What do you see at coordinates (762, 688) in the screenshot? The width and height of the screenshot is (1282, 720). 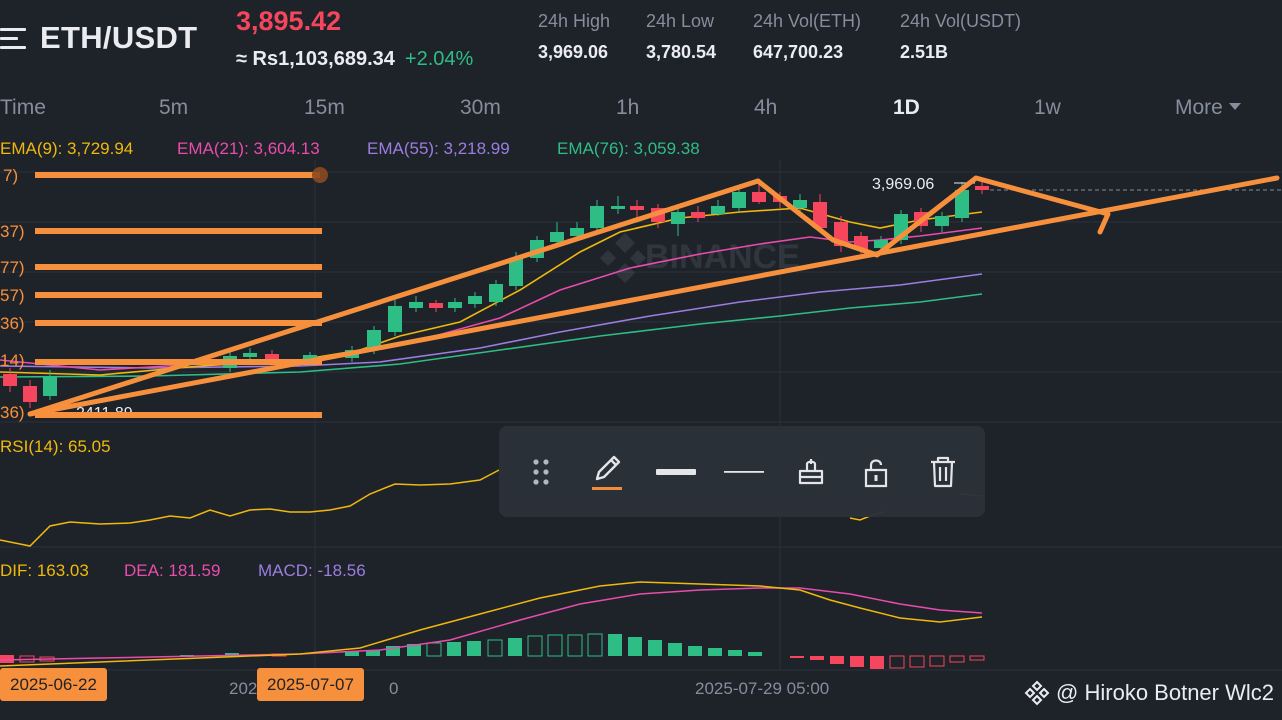 I see `x-axis-date: 2025-07-29 05:00` at bounding box center [762, 688].